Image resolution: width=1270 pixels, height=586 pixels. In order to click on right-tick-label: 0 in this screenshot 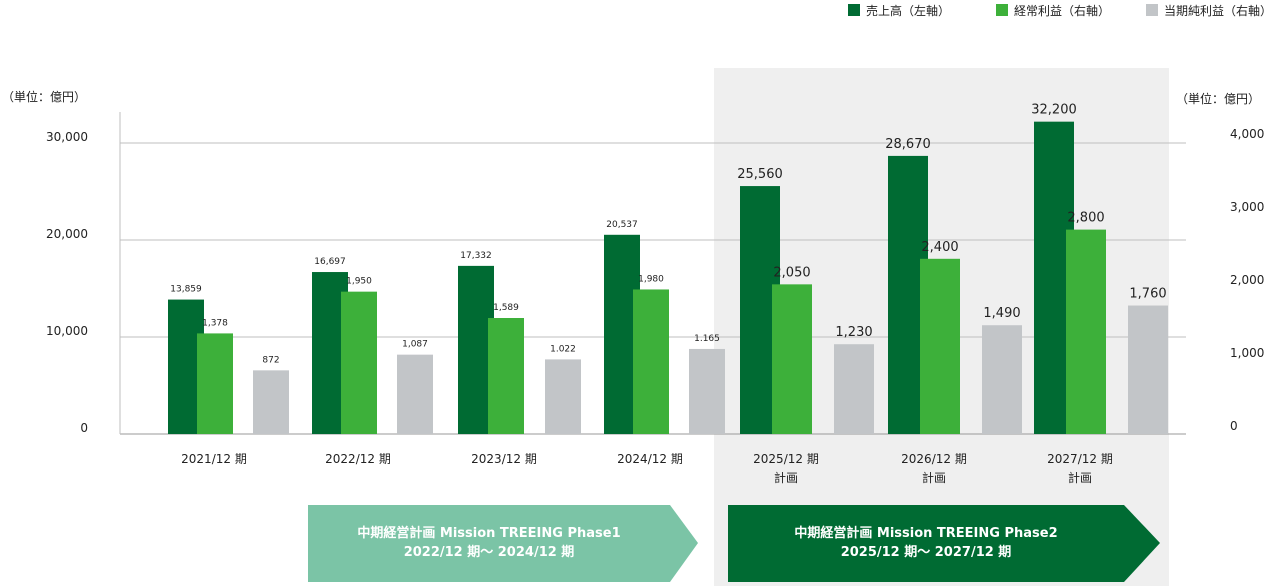, I will do `click(1234, 426)`.